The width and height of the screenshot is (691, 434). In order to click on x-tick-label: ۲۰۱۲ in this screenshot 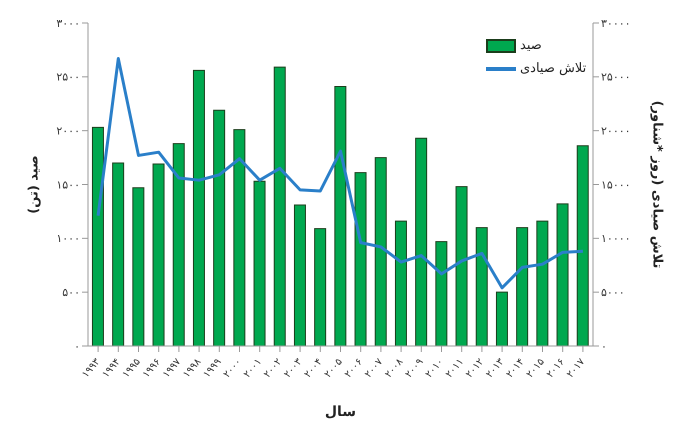, I will do `click(475, 368)`.